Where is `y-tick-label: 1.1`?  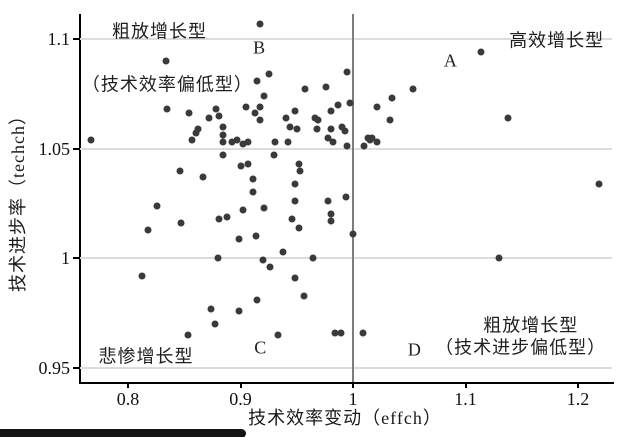 y-tick-label: 1.1 is located at coordinates (59, 38).